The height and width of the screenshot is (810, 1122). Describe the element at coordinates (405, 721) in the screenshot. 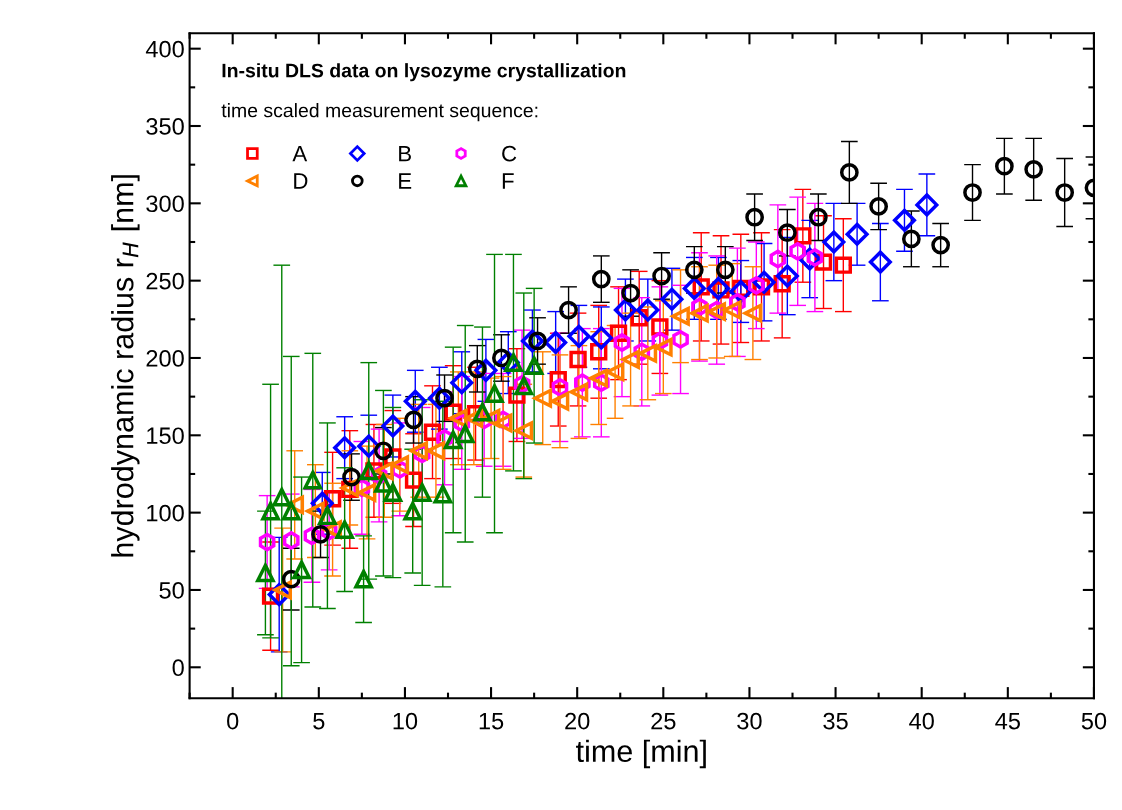

I see `x-tick-label: 10` at that location.